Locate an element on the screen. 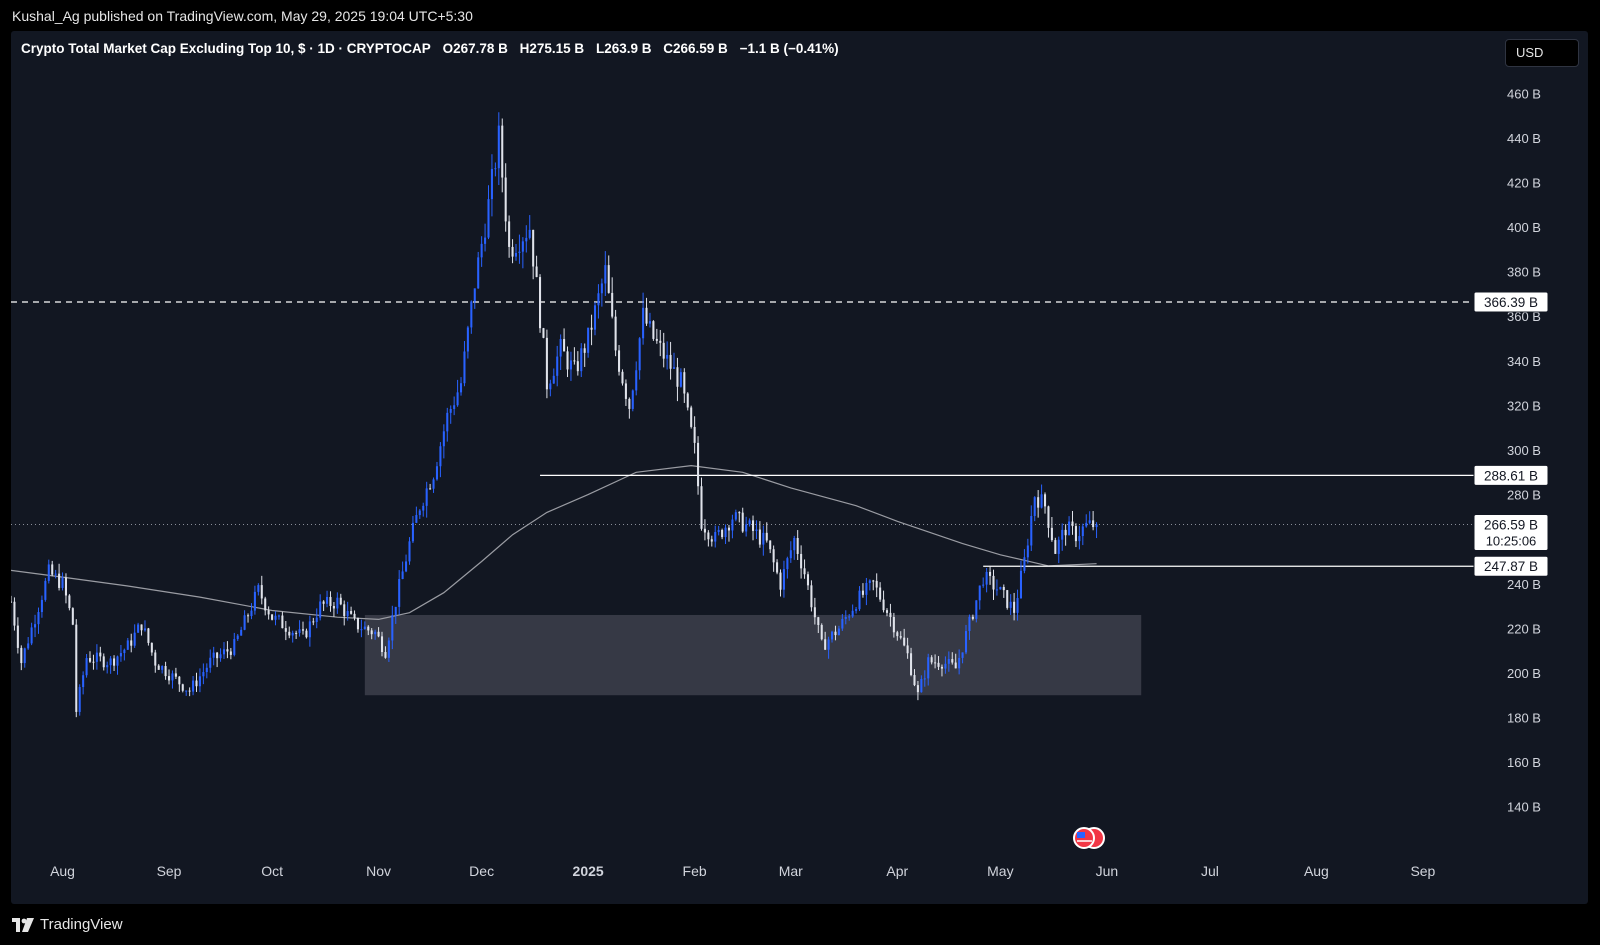  y-tick-label: 400 B is located at coordinates (1524, 227).